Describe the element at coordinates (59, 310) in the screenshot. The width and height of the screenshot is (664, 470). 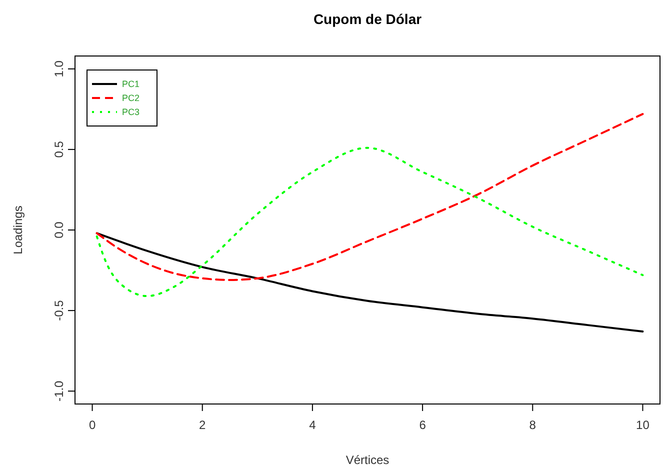
I see `y-tick-label: -0.5` at that location.